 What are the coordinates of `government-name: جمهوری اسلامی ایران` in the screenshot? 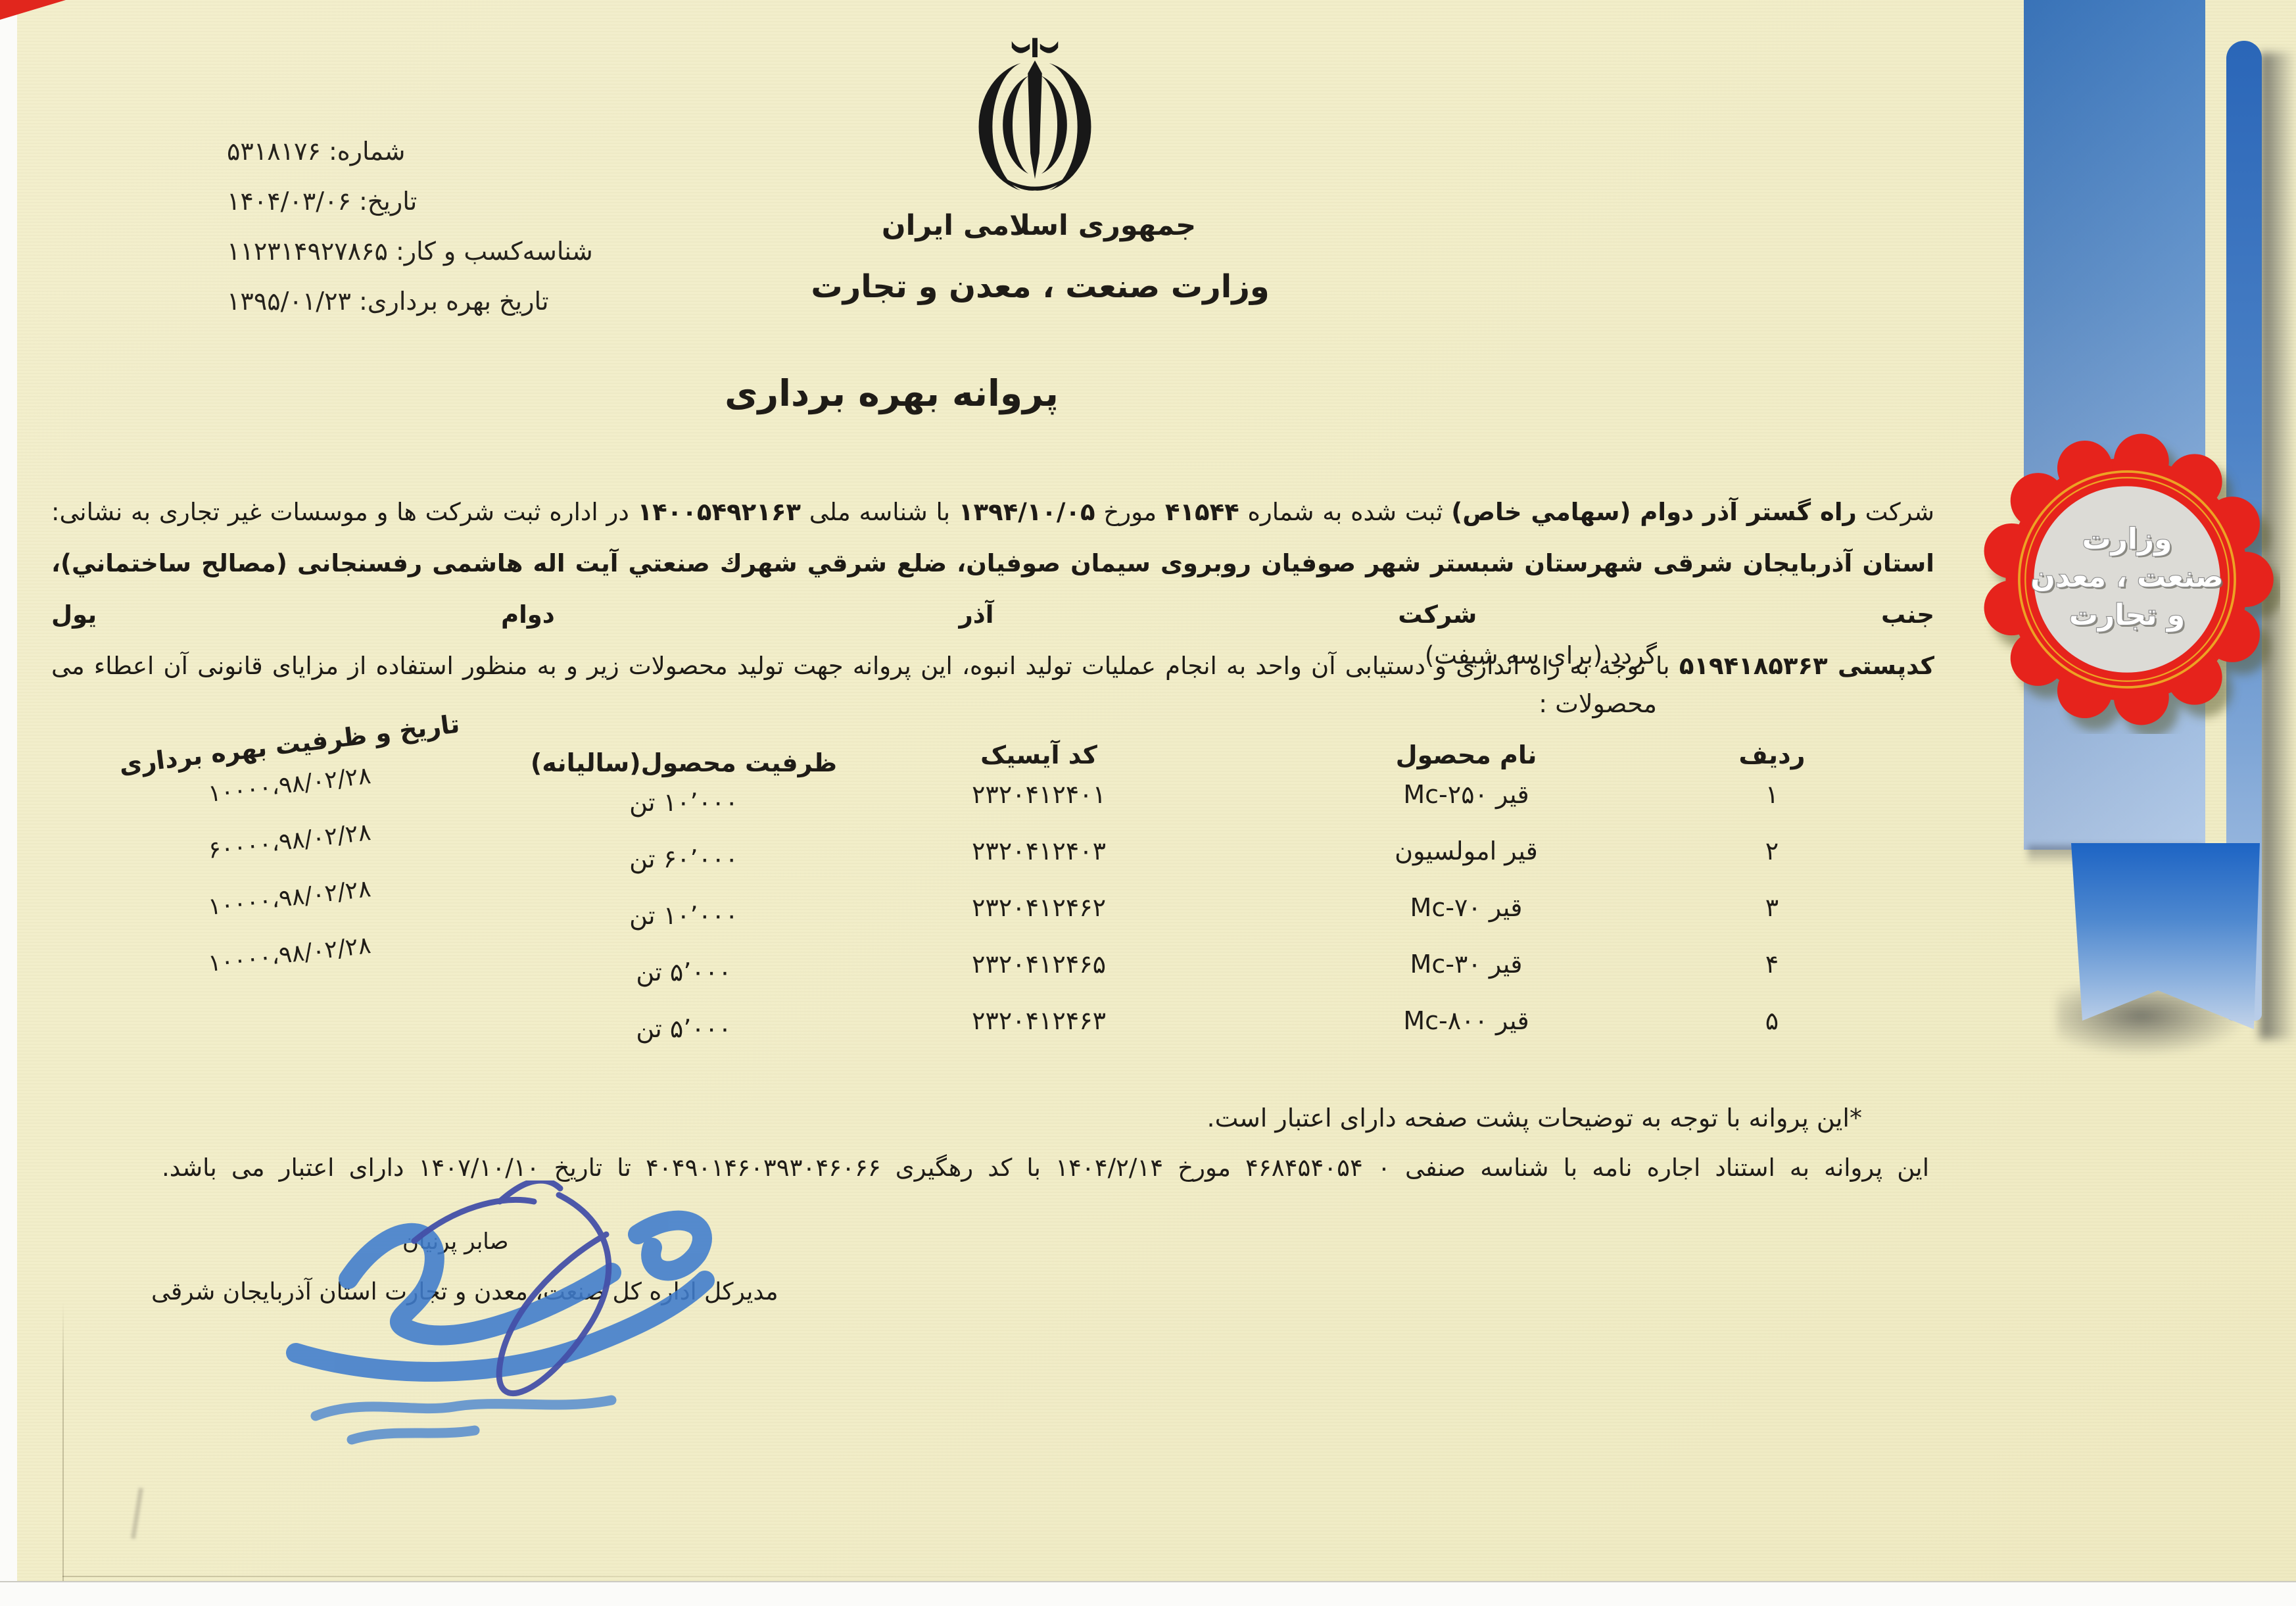 It's located at (1039, 226).